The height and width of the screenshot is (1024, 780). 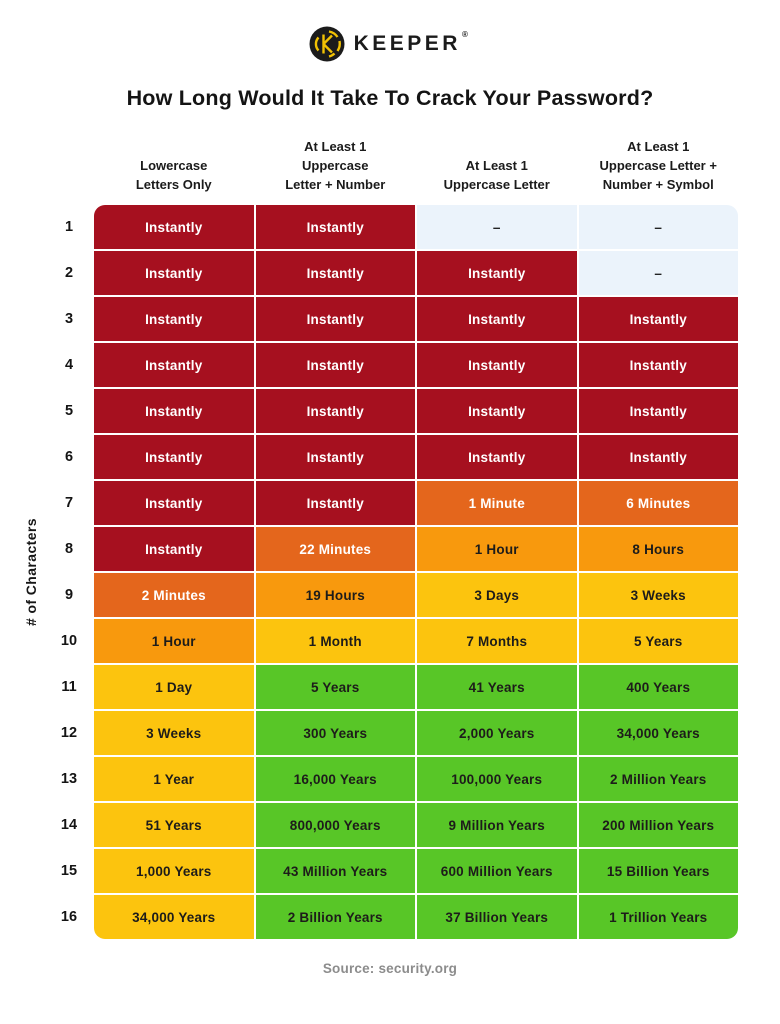 I want to click on crack-time-cell: 43 Million Years, so click(x=335, y=871).